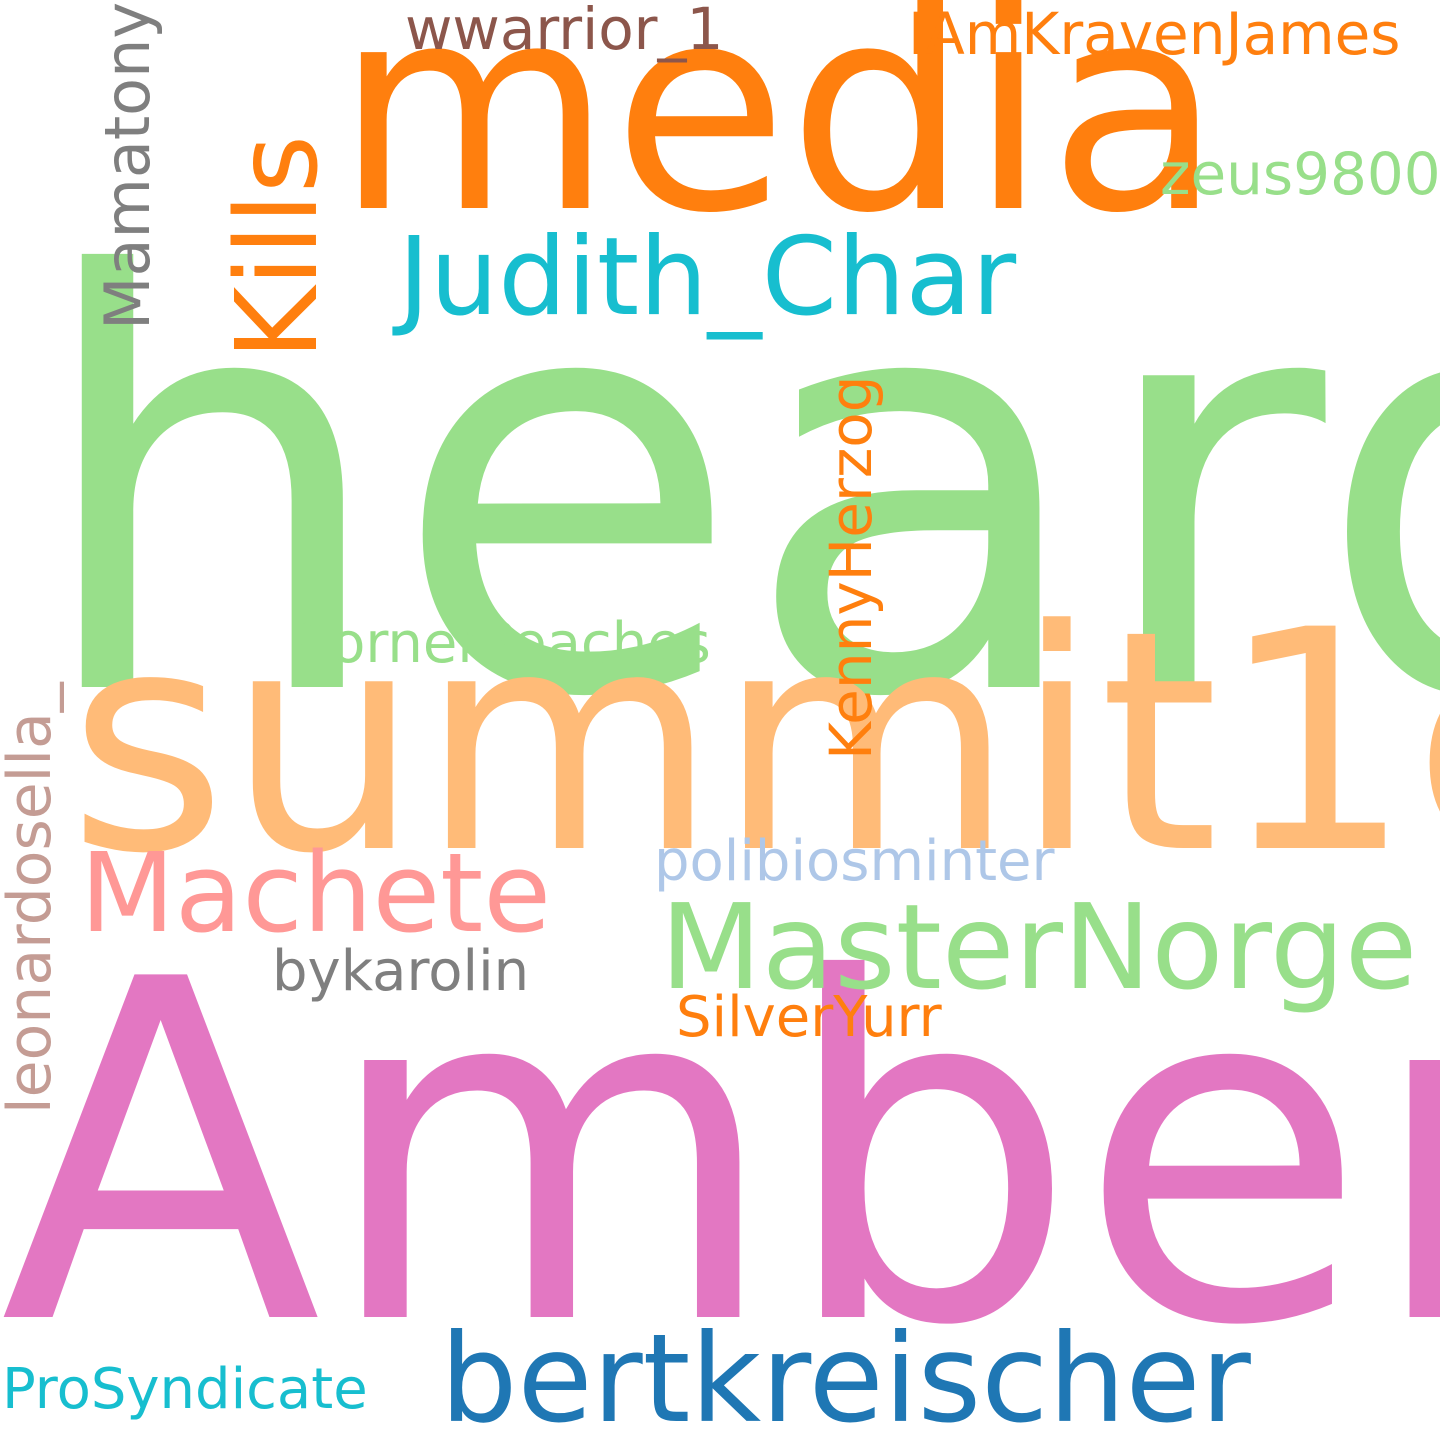  What do you see at coordinates (707, 277) in the screenshot?
I see `word-judith-char: Judith_Char` at bounding box center [707, 277].